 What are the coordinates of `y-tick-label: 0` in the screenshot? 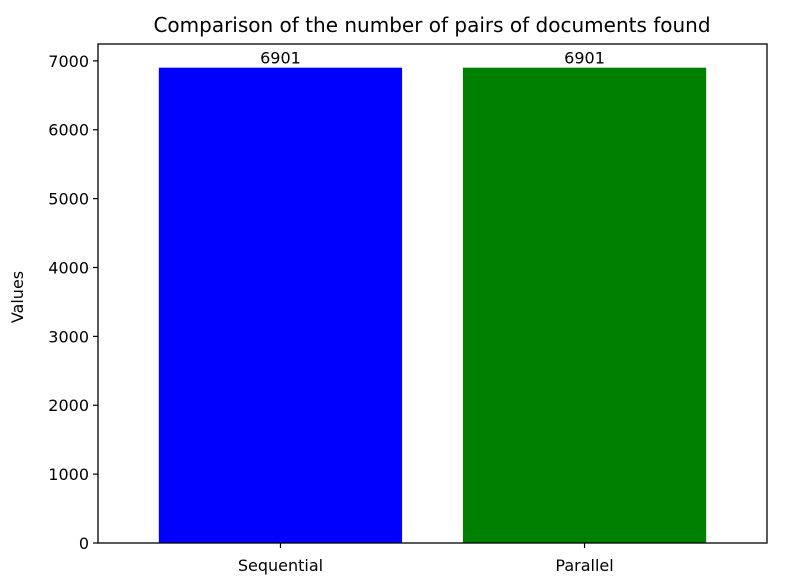 It's located at (84, 543).